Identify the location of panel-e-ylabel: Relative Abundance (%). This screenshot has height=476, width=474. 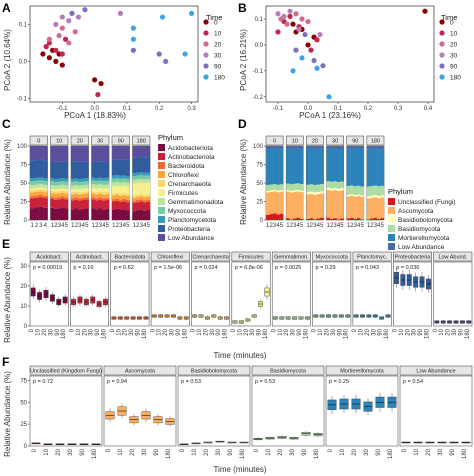
(7, 300).